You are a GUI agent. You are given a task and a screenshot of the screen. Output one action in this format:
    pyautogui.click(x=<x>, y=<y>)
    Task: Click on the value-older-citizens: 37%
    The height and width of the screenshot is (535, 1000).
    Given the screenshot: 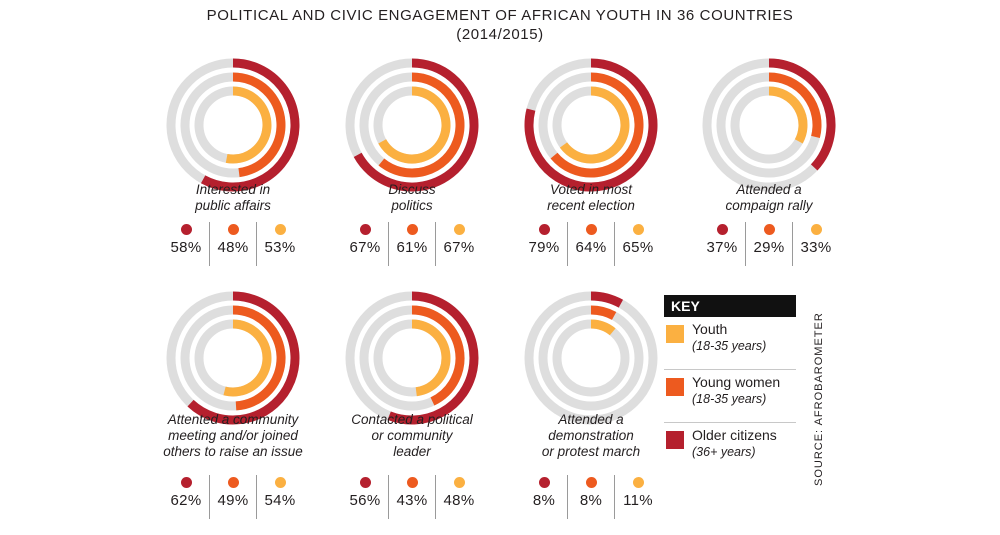 What is the action you would take?
    pyautogui.click(x=722, y=244)
    